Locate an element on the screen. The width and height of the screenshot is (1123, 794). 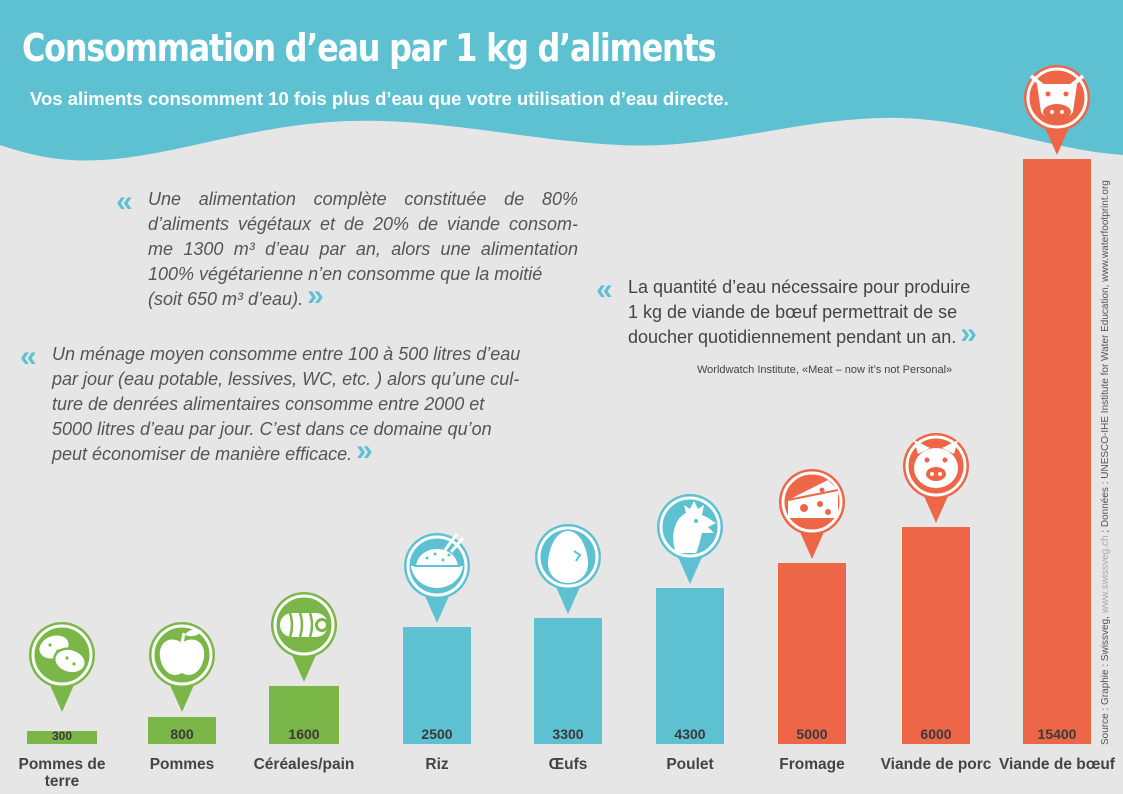
quote-line: (soit 650 m³ d’eau). is located at coordinates (226, 299).